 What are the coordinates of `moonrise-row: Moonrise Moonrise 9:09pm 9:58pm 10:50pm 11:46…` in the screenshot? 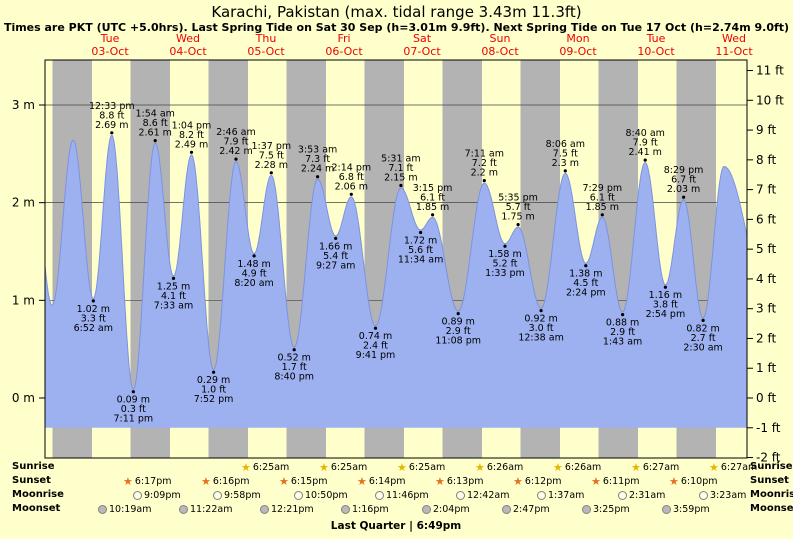 It's located at (396, 495).